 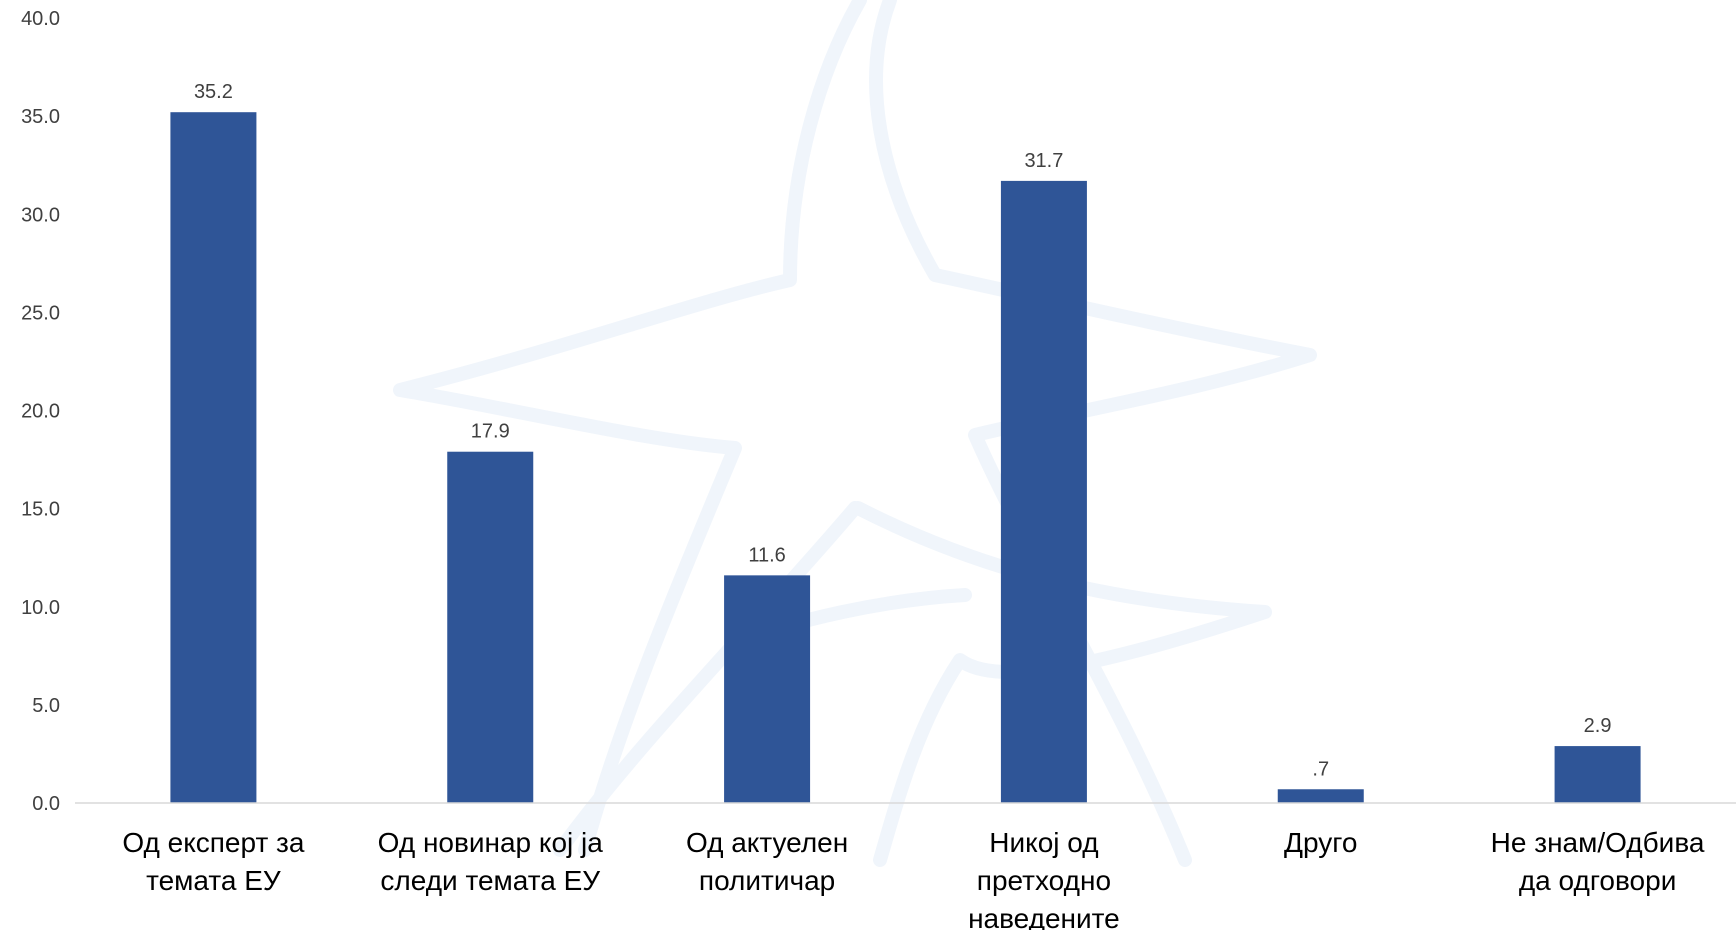 What do you see at coordinates (490, 880) in the screenshot?
I see `x-tick-label: следи темата ЕУ` at bounding box center [490, 880].